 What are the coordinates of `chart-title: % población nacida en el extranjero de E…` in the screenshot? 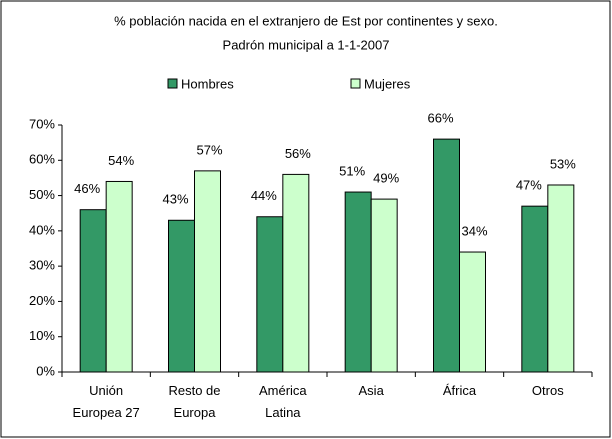 It's located at (306, 20).